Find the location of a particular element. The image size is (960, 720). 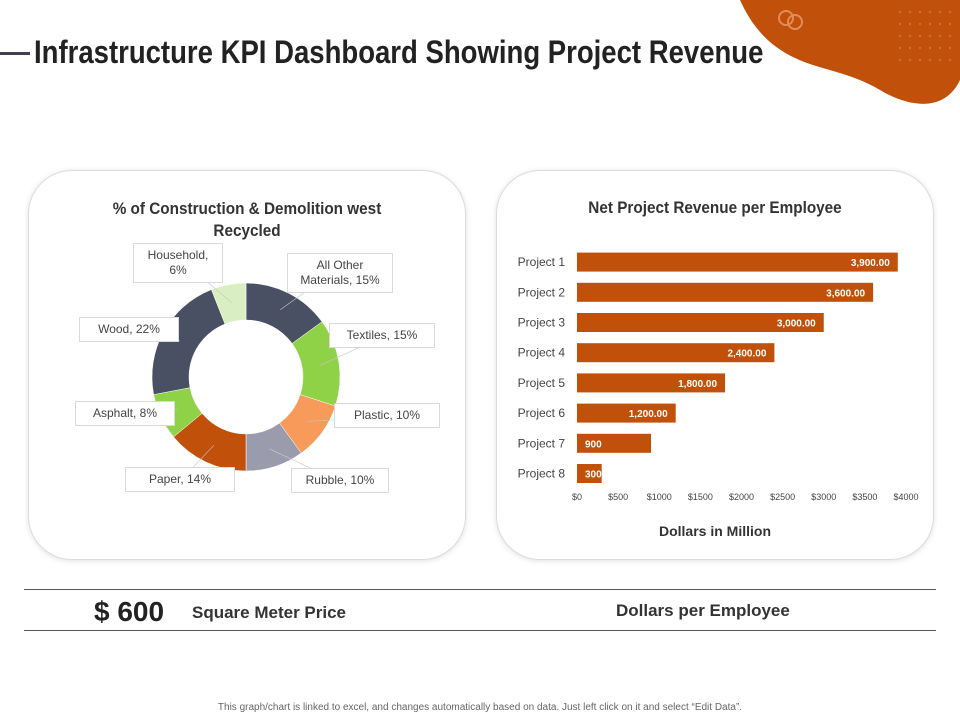

x-tick-label: $3500 is located at coordinates (864, 497).